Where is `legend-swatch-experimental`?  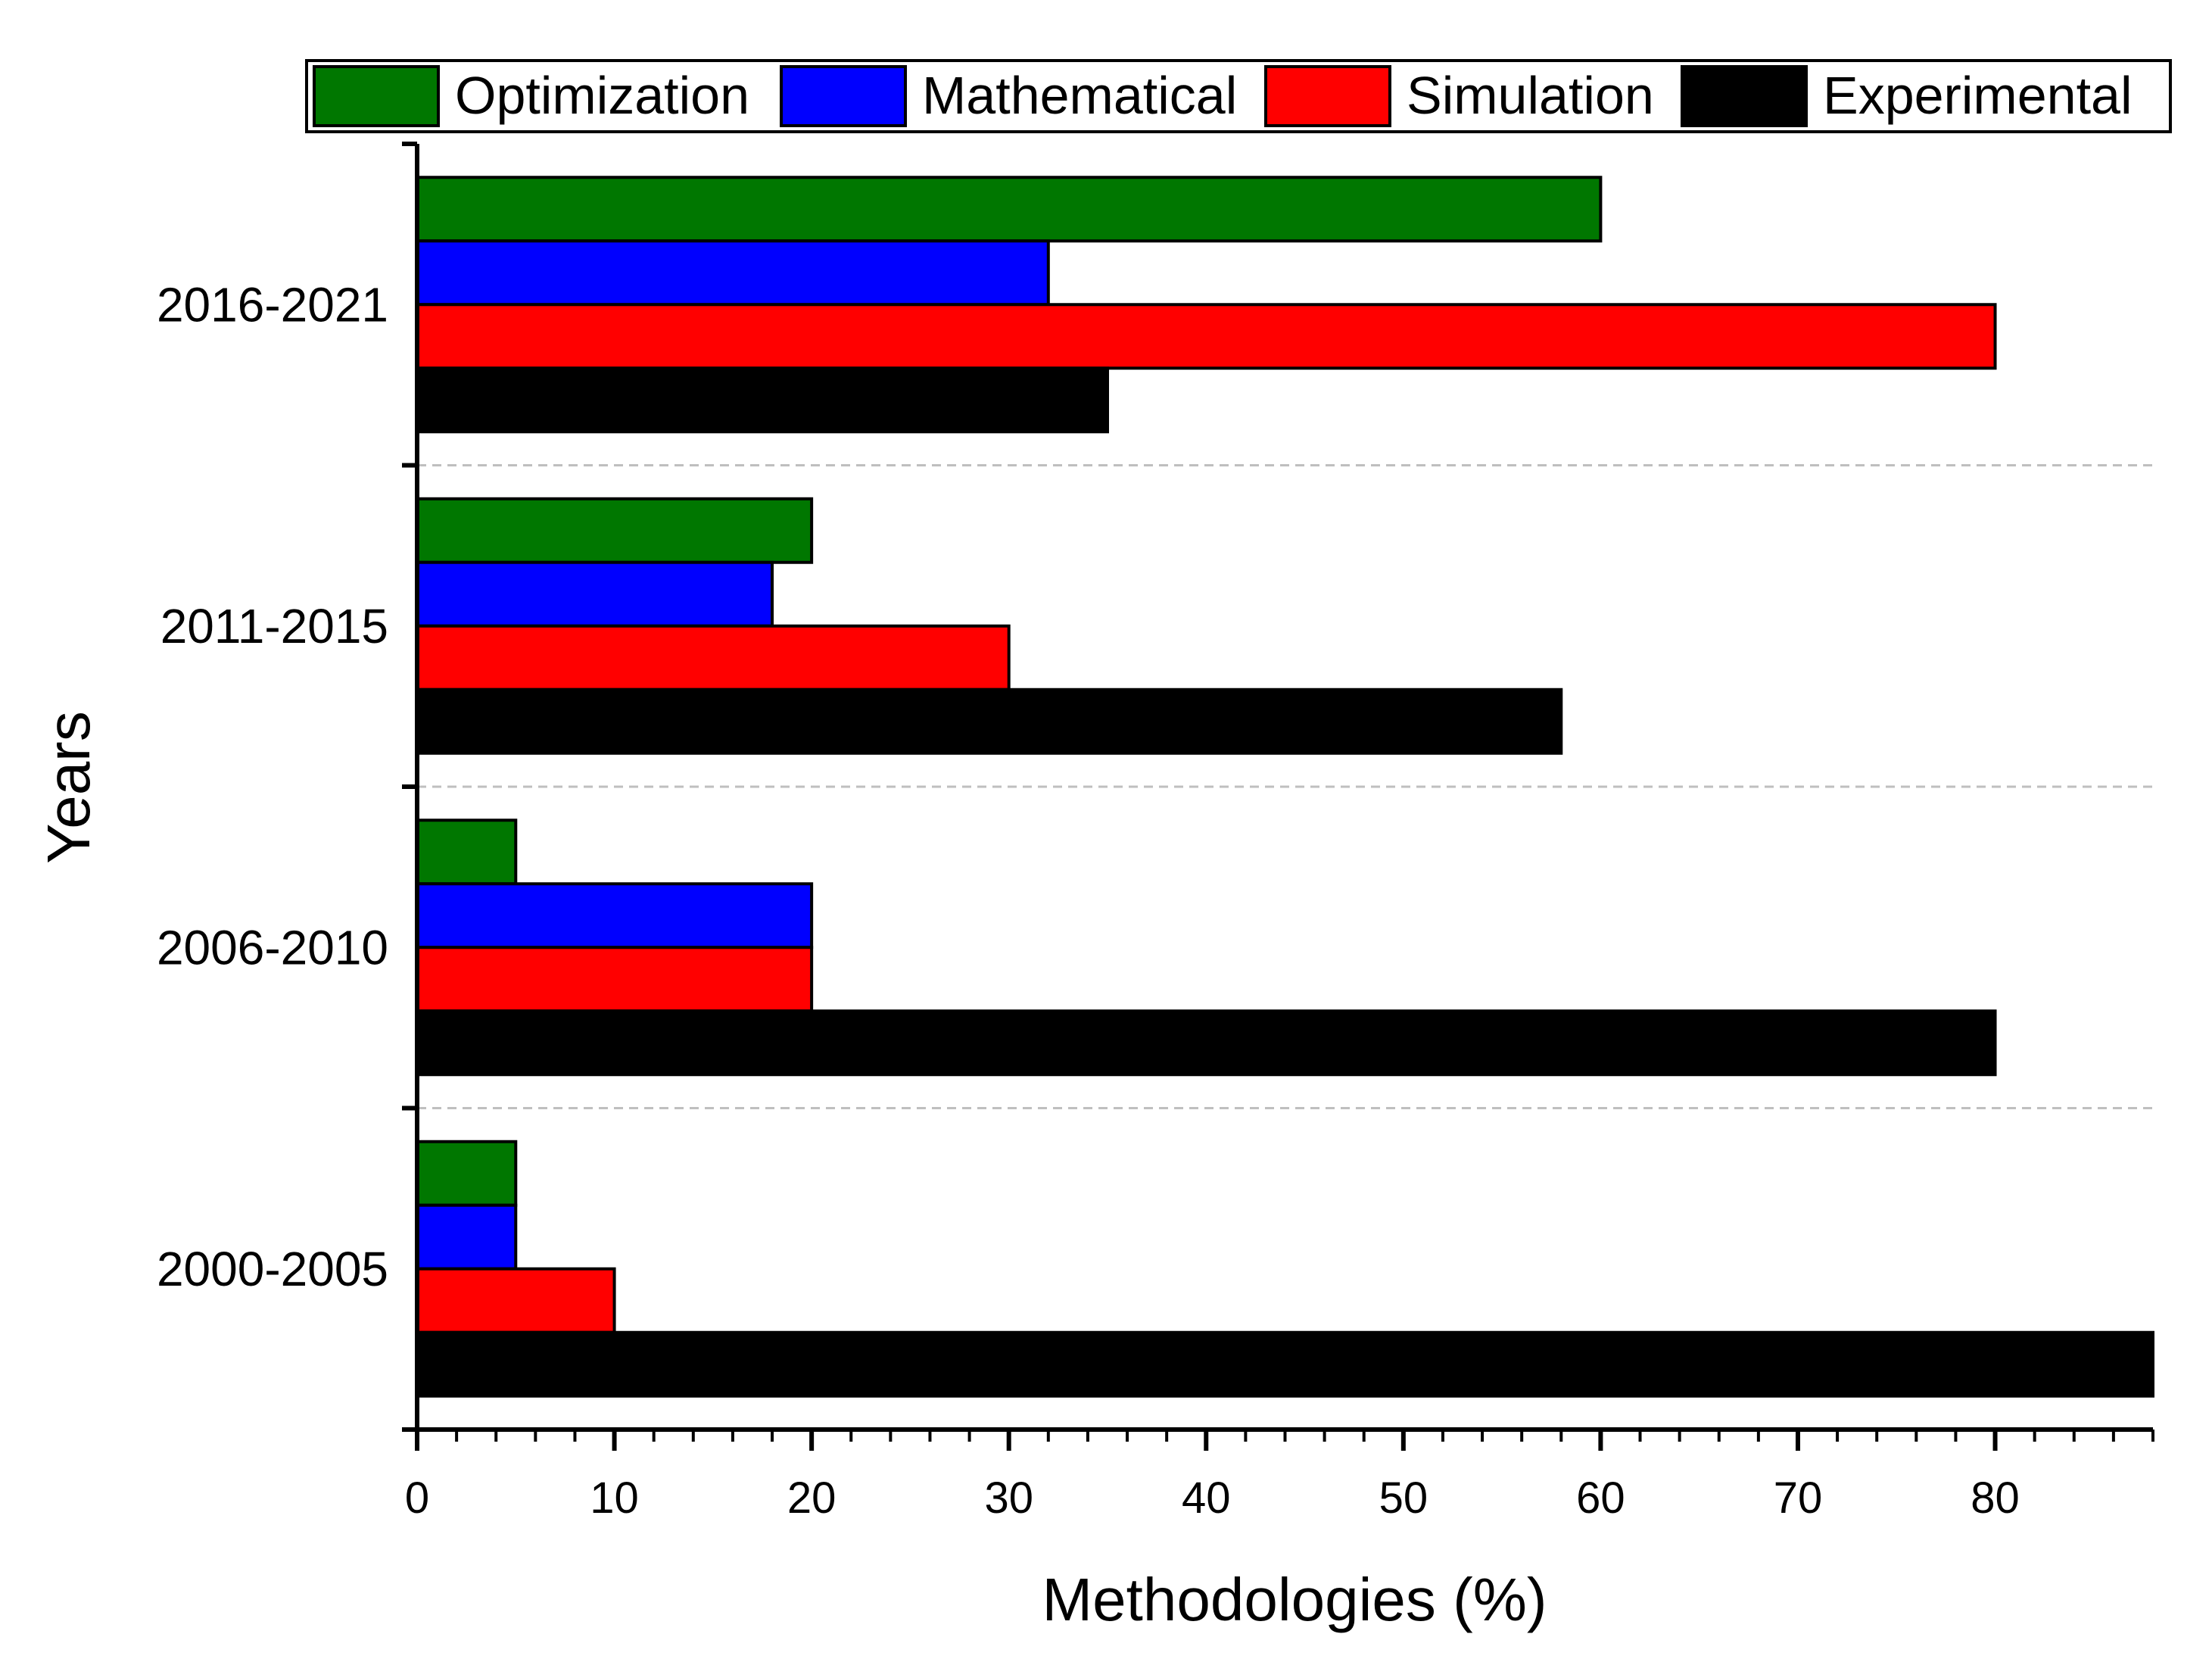 legend-swatch-experimental is located at coordinates (1744, 96).